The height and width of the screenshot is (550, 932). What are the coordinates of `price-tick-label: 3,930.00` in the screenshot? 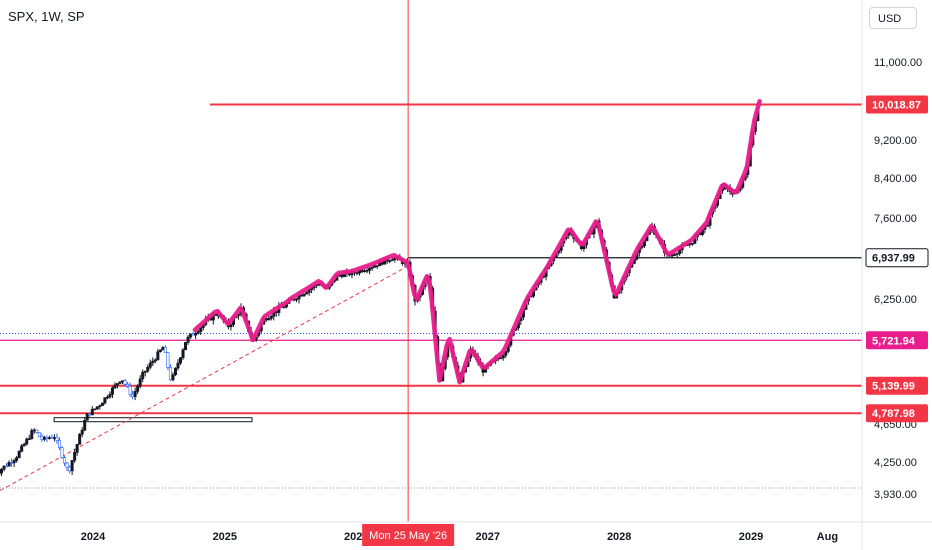 It's located at (895, 495).